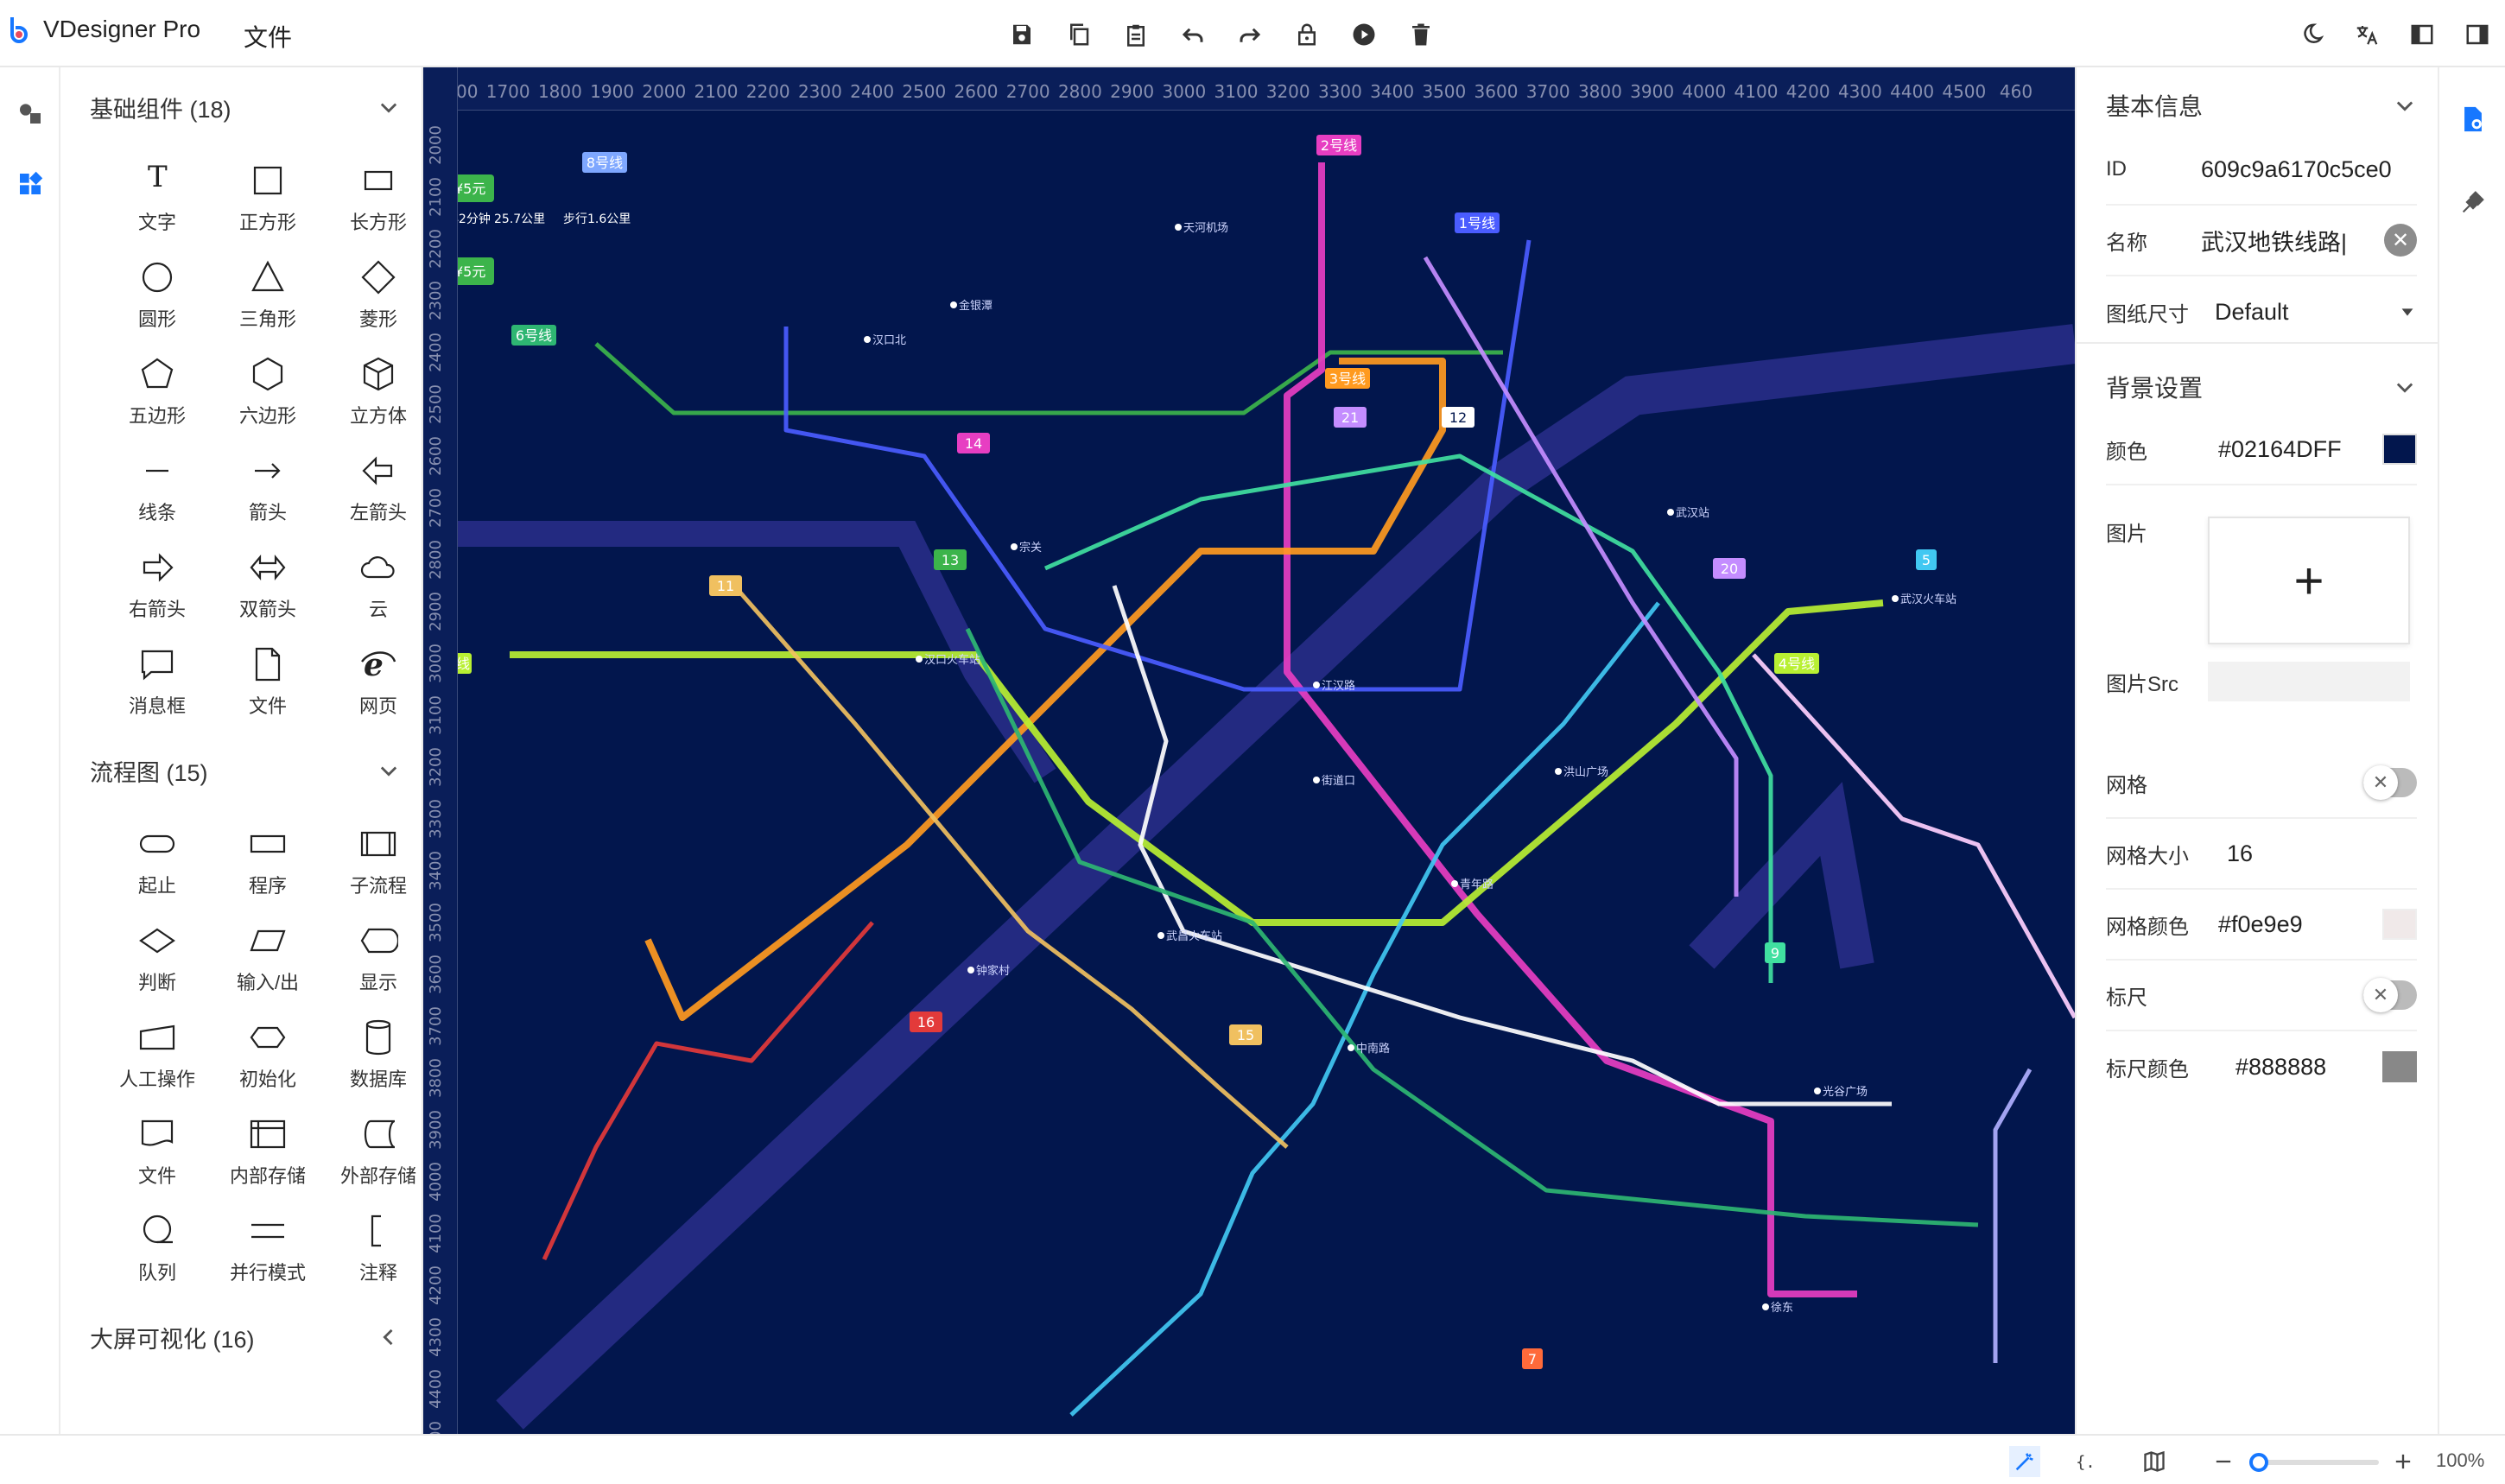  I want to click on component-label: 队列, so click(156, 1273).